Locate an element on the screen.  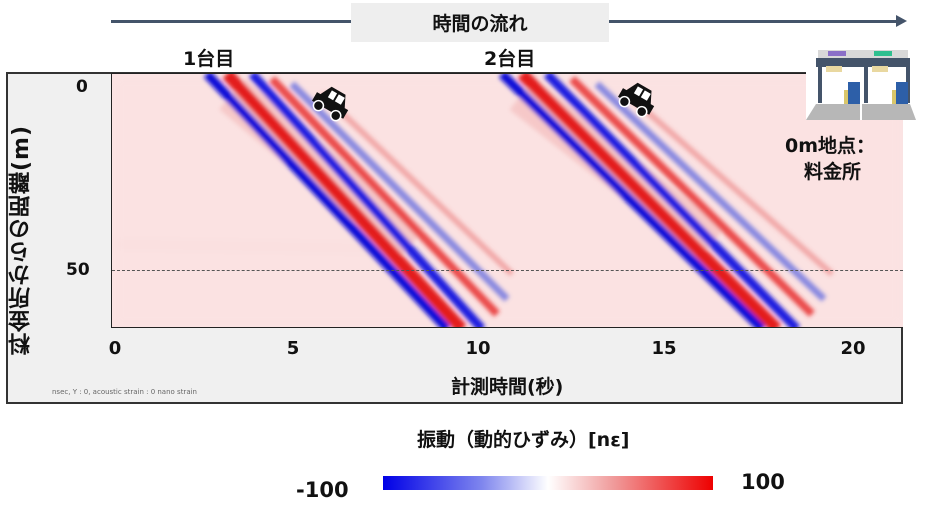
reference-line-50m is located at coordinates (507, 270).